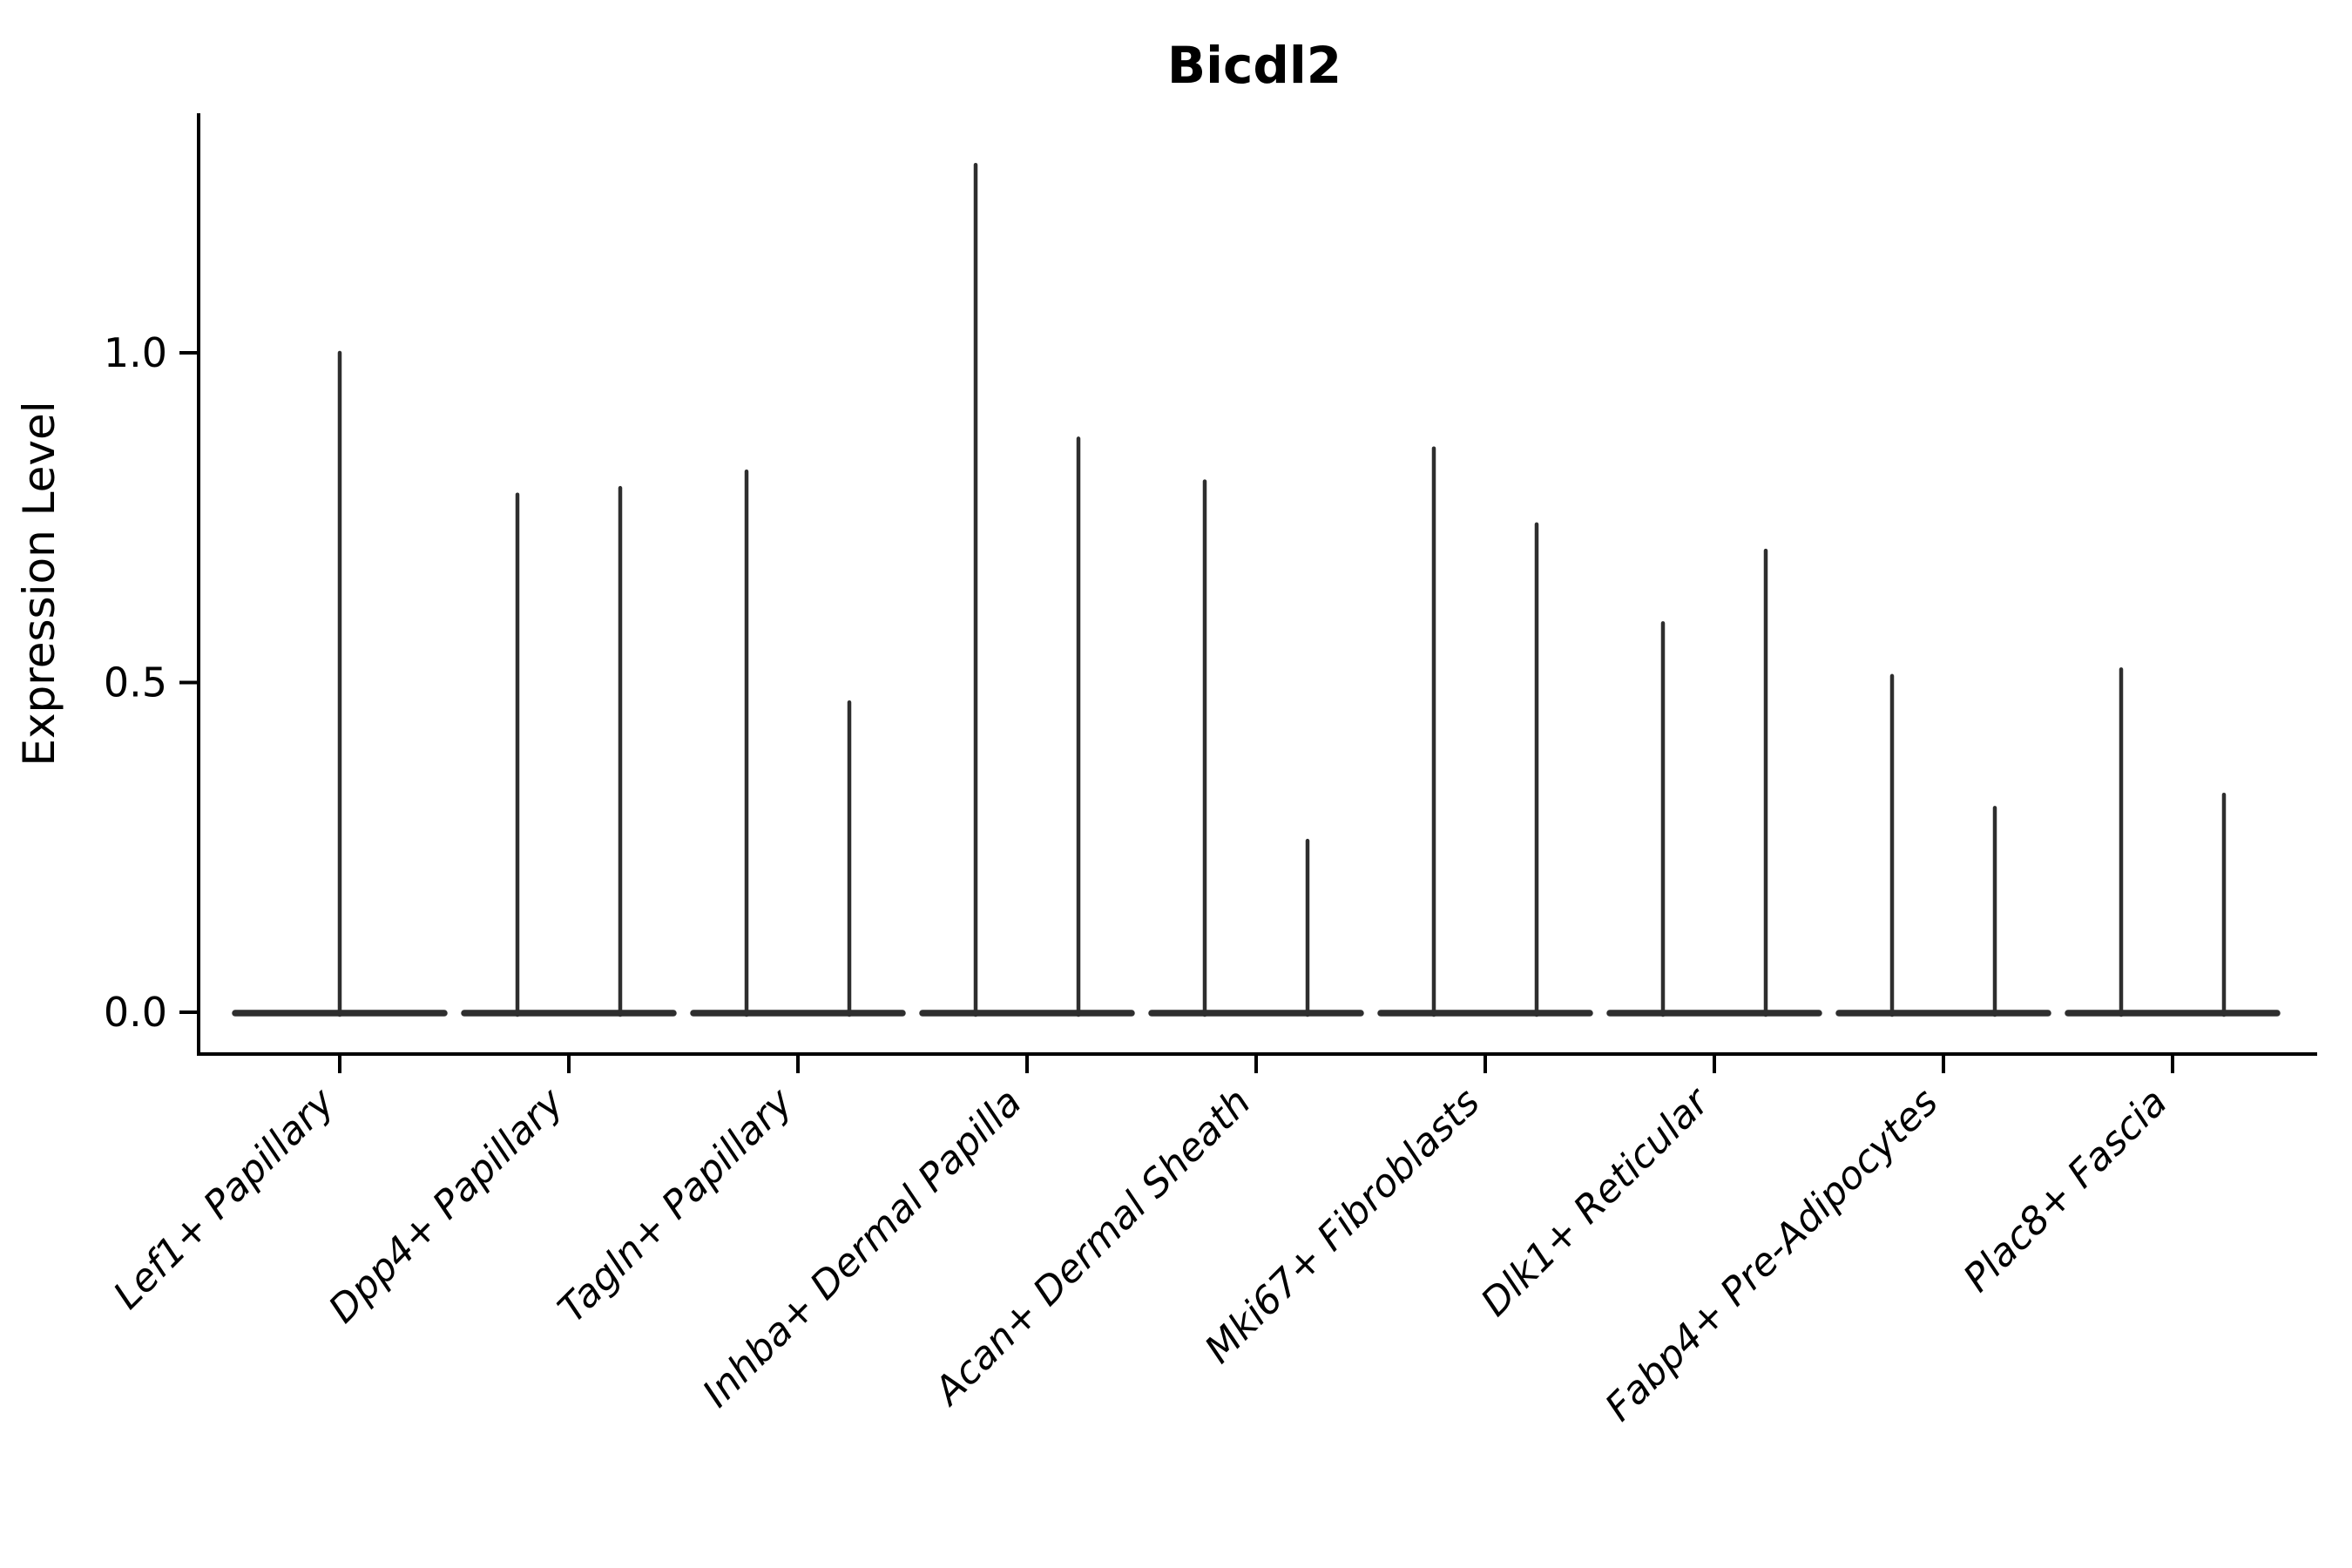 This screenshot has height=1568, width=2352. What do you see at coordinates (447, 1205) in the screenshot?
I see `x-tick-label: Dpp4+ Papillary` at bounding box center [447, 1205].